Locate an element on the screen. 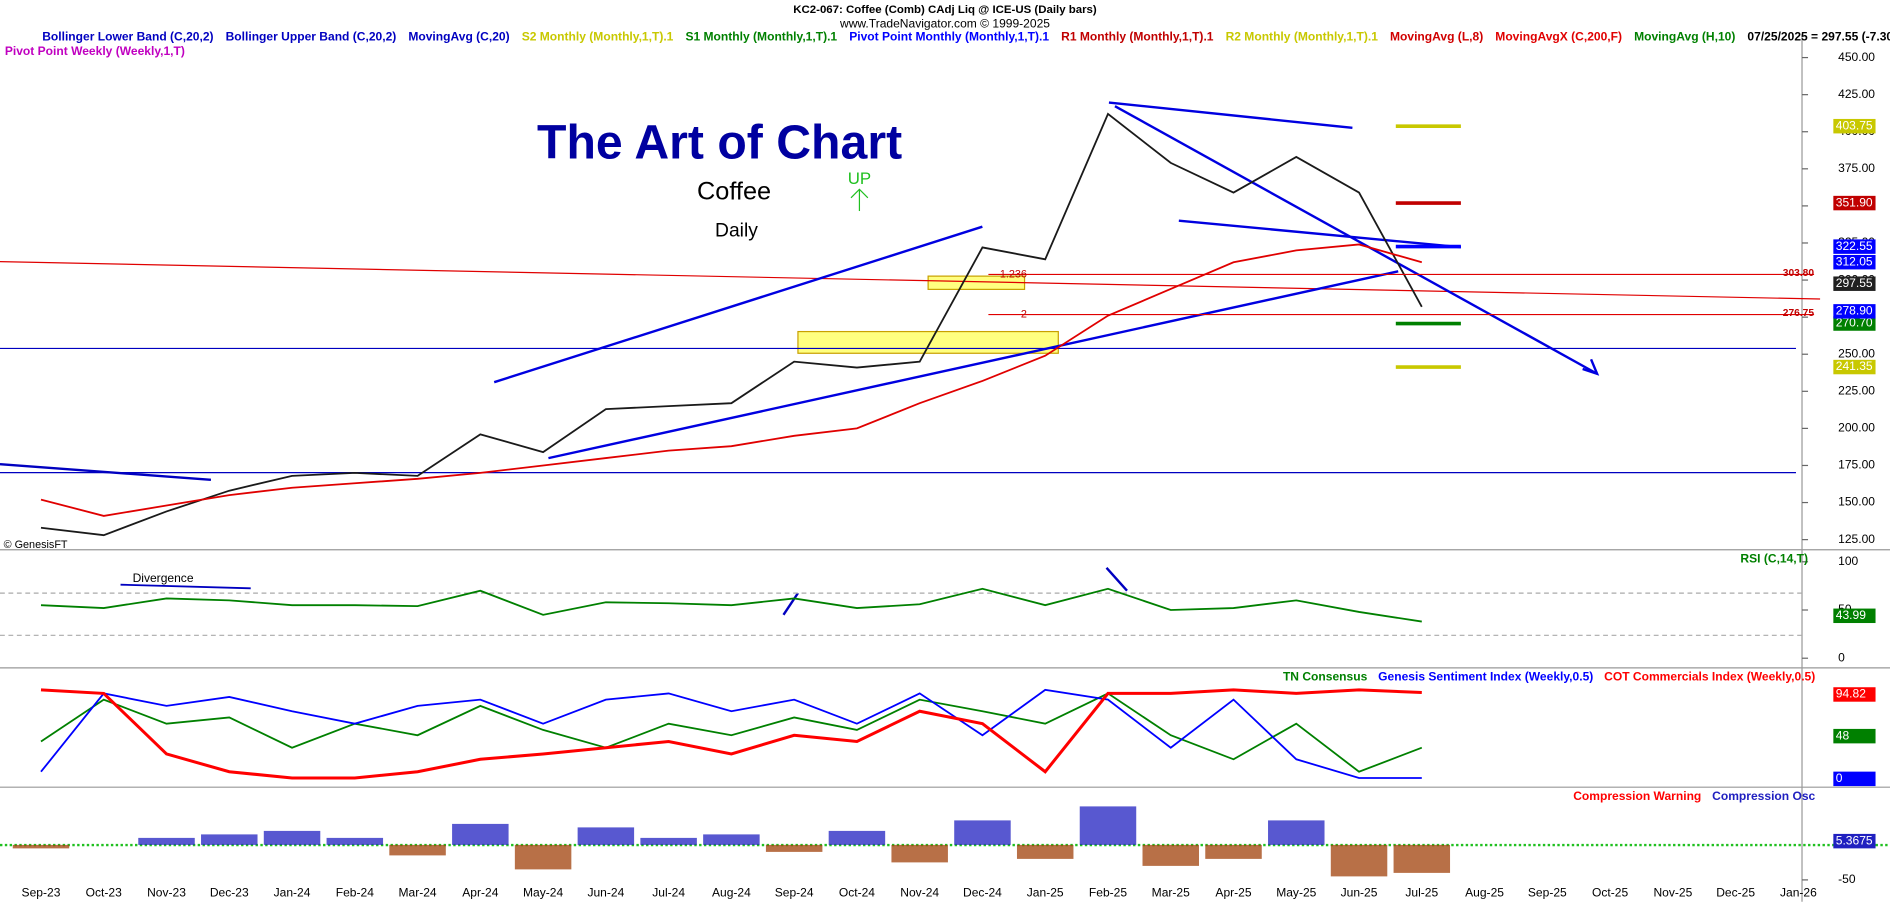 Image resolution: width=1890 pixels, height=903 pixels. status: 07/25/2025 = 297.55 (-7.30) is located at coordinates (1818, 37).